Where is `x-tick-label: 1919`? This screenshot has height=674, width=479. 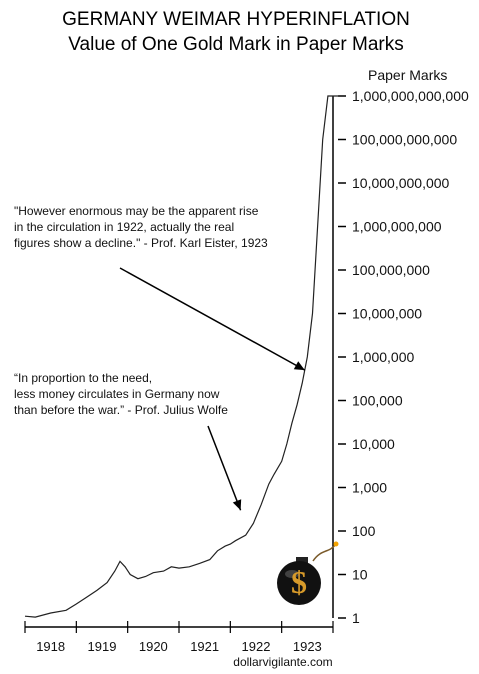 x-tick-label: 1919 is located at coordinates (102, 646).